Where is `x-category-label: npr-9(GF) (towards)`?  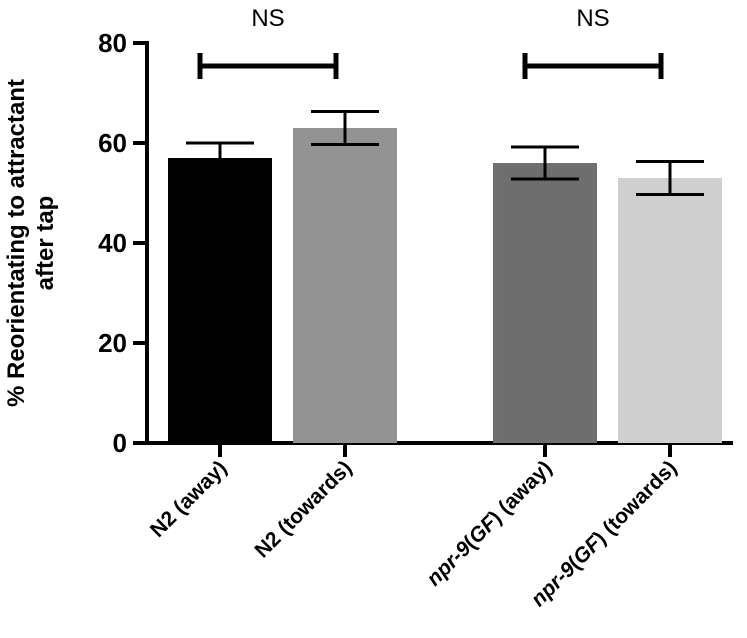
x-category-label: npr-9(GF) (towards) is located at coordinates (604, 533).